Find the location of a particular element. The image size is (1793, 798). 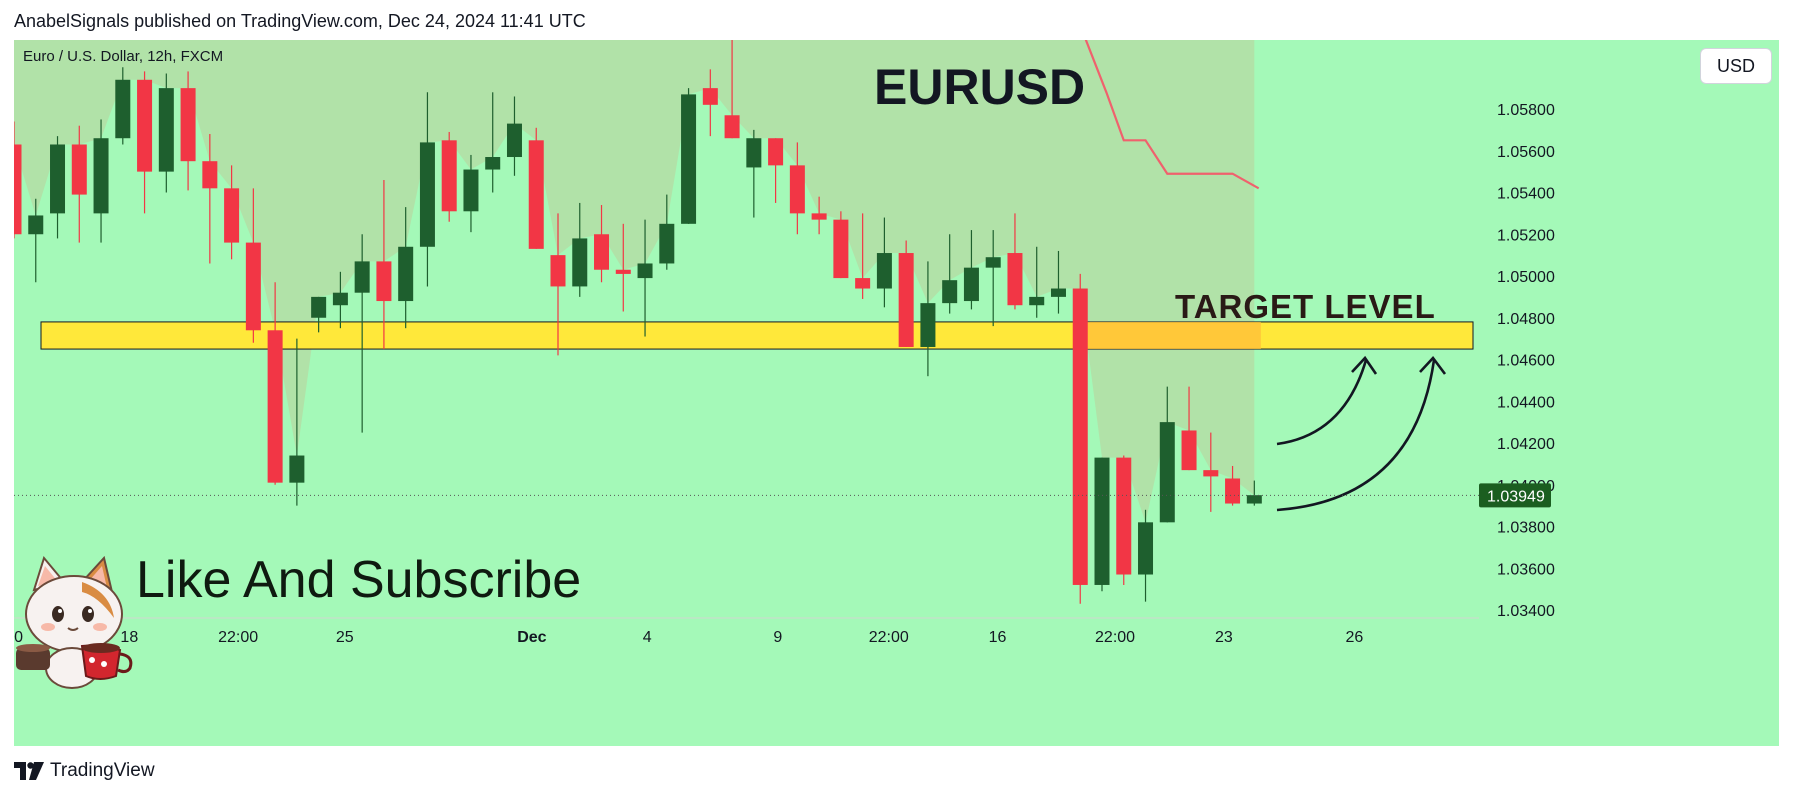

y-tick-label: 1.05200 is located at coordinates (1526, 235).